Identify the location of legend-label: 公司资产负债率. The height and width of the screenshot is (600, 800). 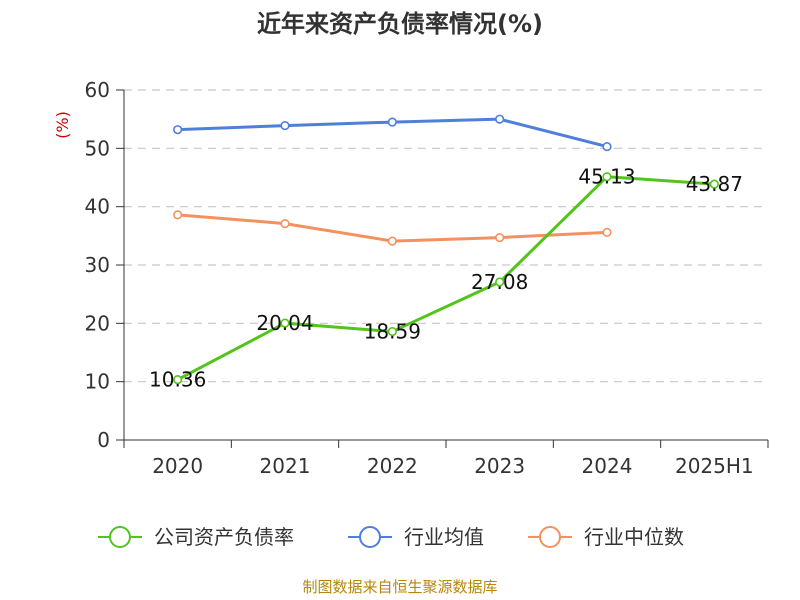
(224, 537).